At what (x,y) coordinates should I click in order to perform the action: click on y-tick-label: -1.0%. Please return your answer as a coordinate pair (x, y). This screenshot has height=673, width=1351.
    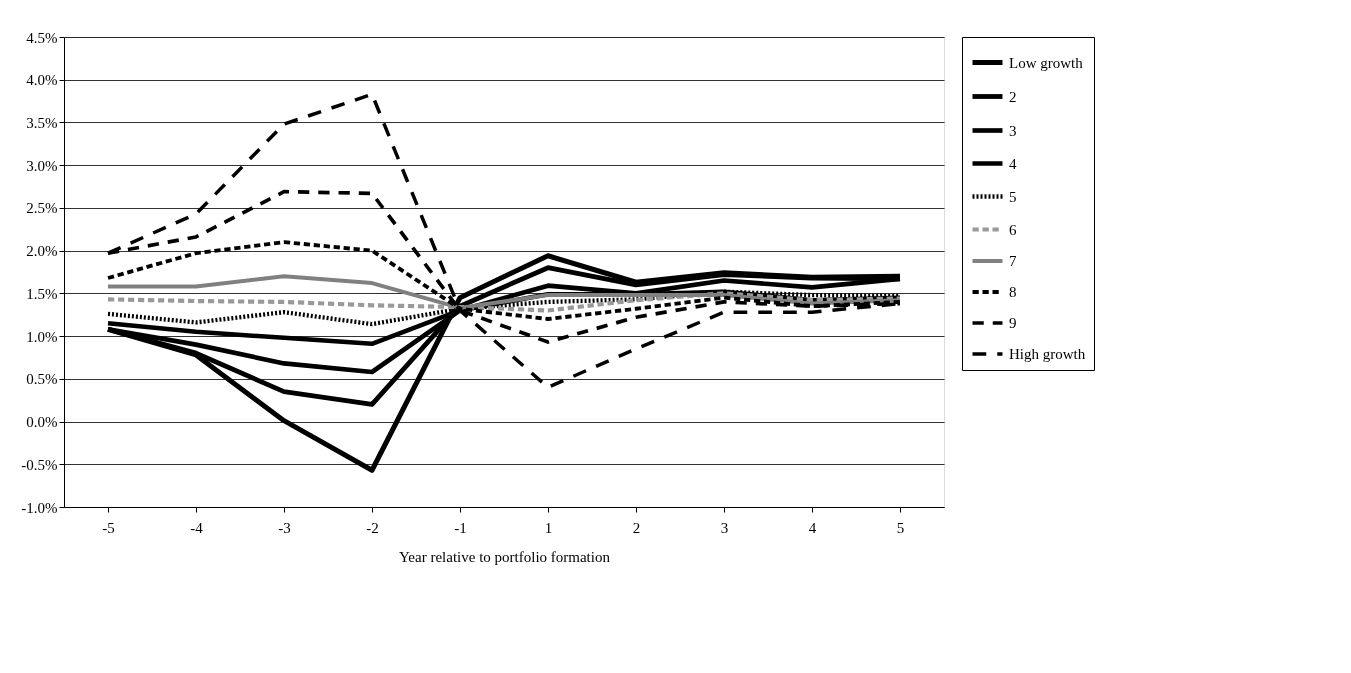
    Looking at the image, I should click on (39, 507).